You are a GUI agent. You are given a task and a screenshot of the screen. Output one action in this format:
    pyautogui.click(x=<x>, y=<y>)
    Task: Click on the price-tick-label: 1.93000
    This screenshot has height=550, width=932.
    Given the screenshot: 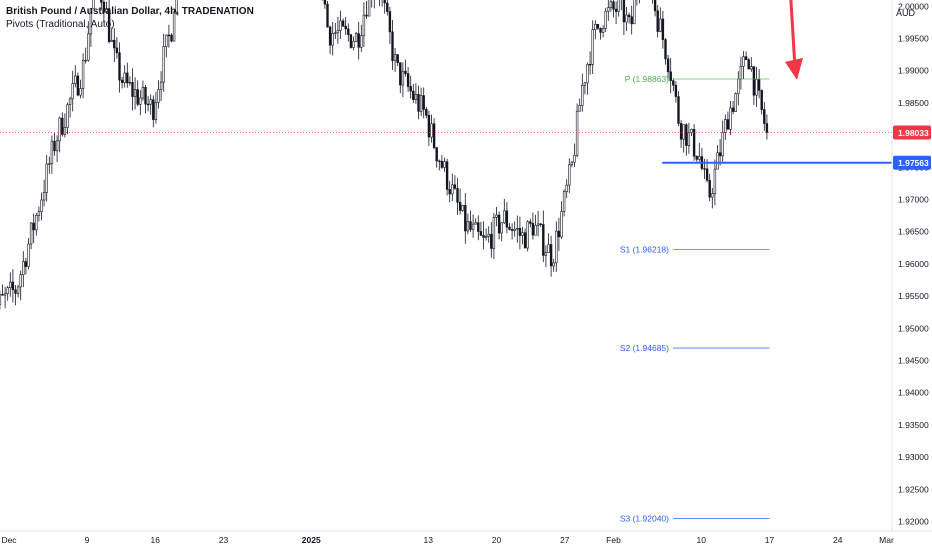 What is the action you would take?
    pyautogui.click(x=913, y=457)
    